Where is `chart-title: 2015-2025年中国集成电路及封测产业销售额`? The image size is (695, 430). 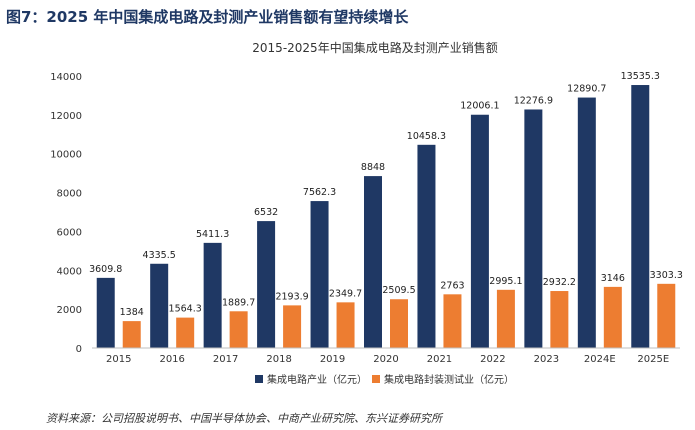 chart-title: 2015-2025年中国集成电路及封测产业销售额 is located at coordinates (374, 47).